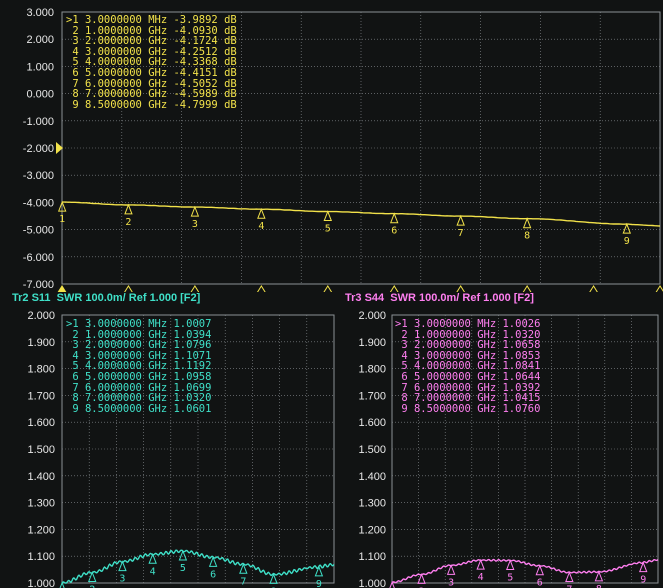 This screenshot has height=588, width=663. What do you see at coordinates (192, 366) in the screenshot?
I see `marker-val: 1.1192` at bounding box center [192, 366].